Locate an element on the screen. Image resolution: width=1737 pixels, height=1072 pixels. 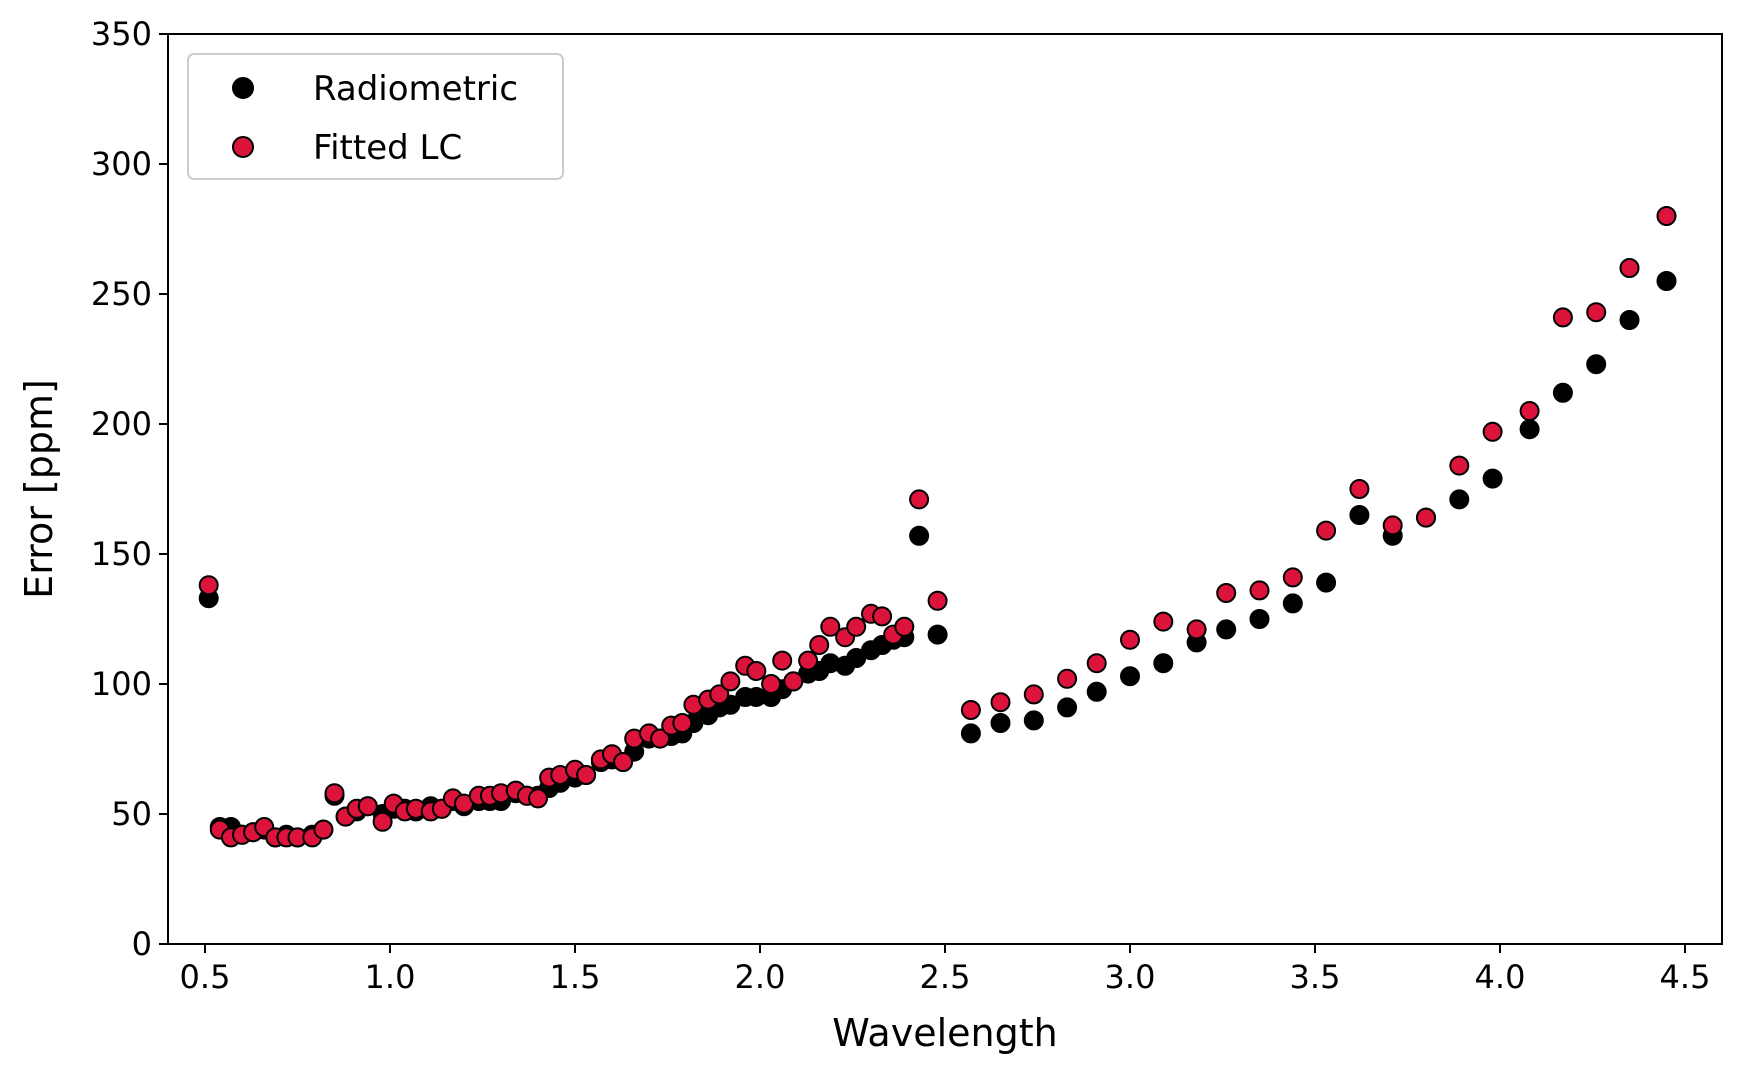
y-tick-label: 300 is located at coordinates (121, 164).